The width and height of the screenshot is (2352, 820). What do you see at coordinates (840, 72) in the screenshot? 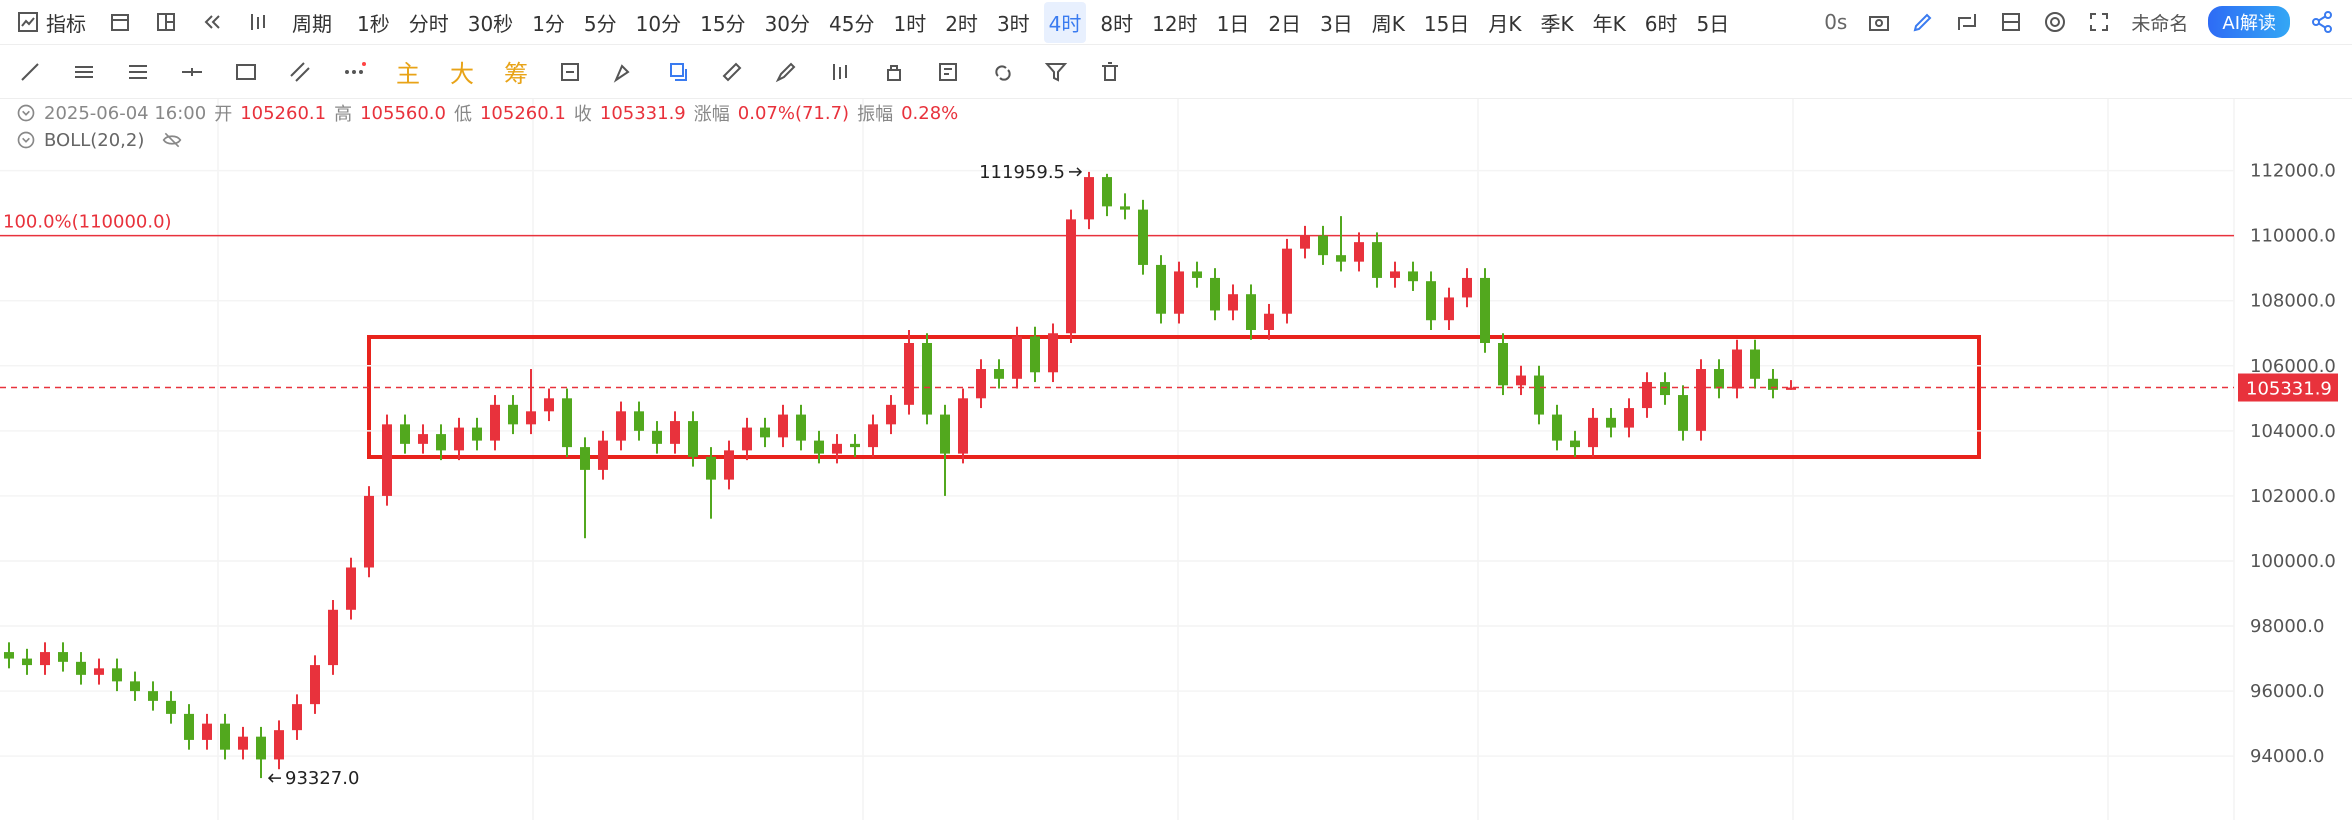
I see `pattern-tool` at bounding box center [840, 72].